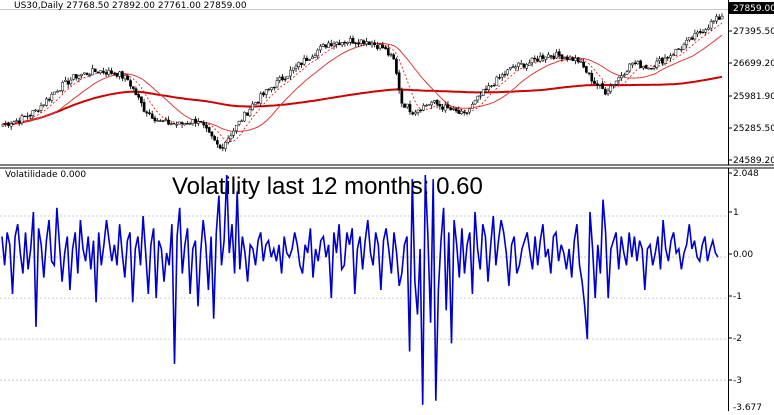 This screenshot has width=774, height=415. I want to click on price-tick-label: 25981.90, so click(753, 97).